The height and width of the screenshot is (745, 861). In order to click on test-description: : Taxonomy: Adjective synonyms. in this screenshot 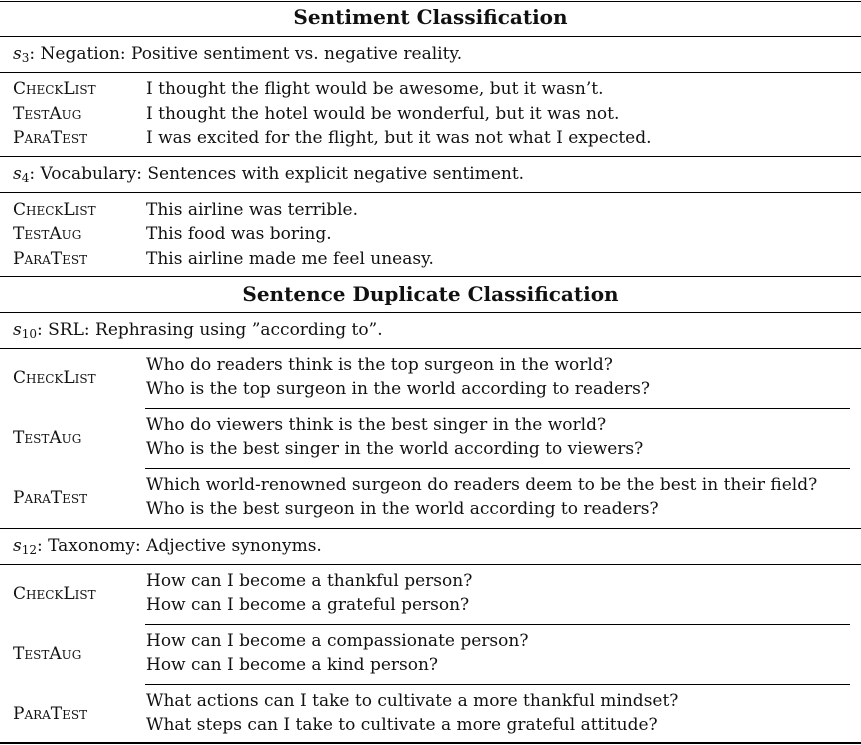, I will do `click(179, 546)`.